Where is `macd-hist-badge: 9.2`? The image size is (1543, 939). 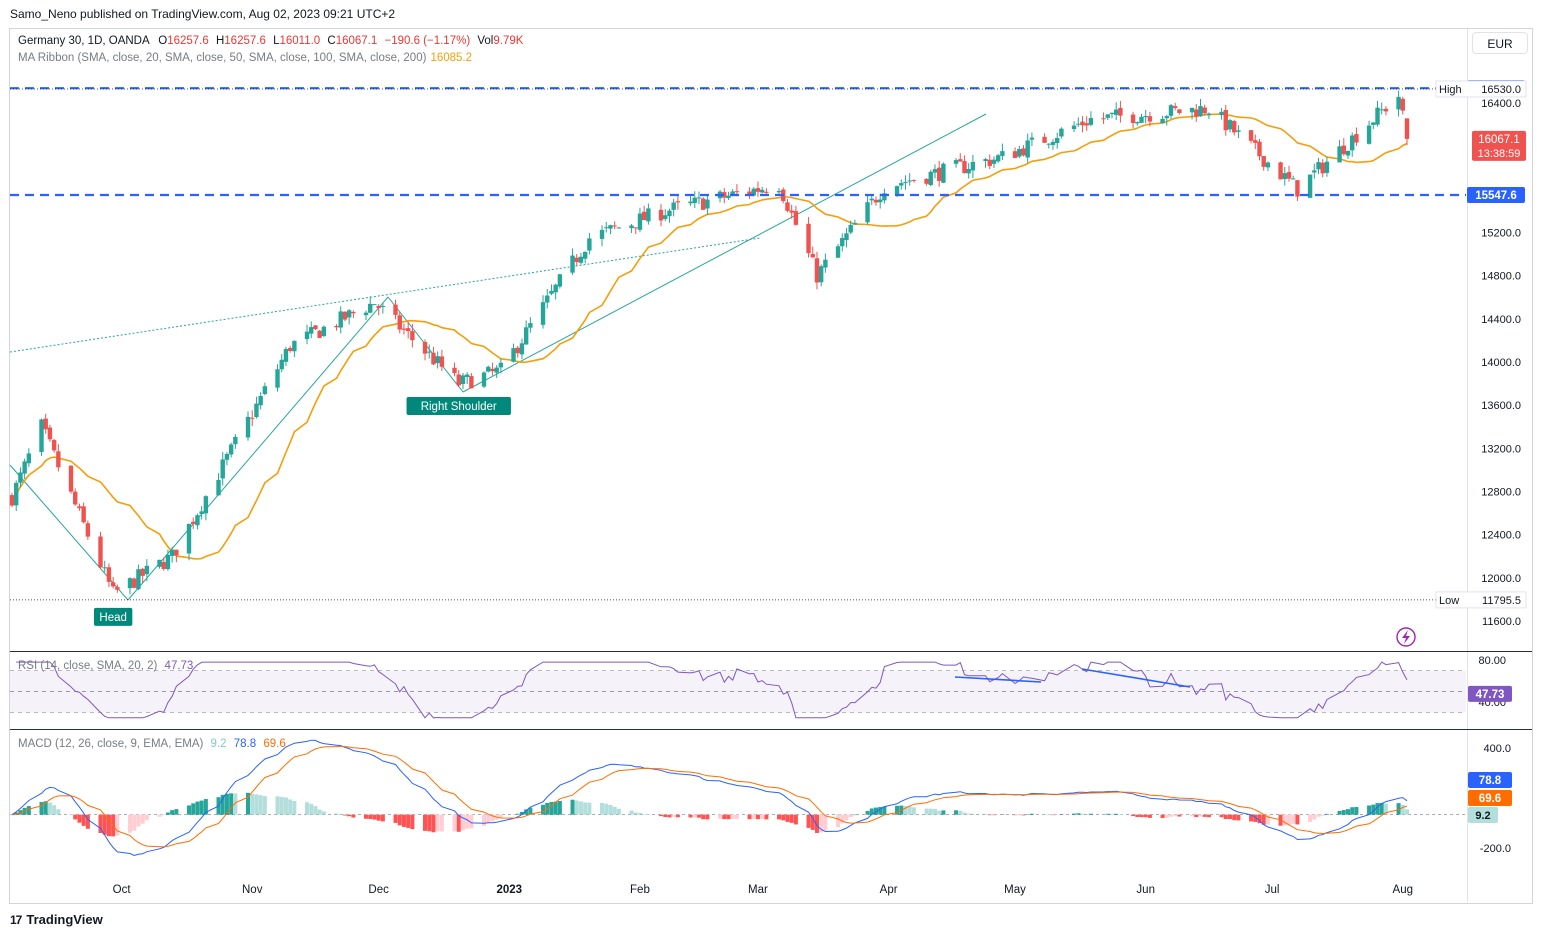
macd-hist-badge: 9.2 is located at coordinates (1483, 815).